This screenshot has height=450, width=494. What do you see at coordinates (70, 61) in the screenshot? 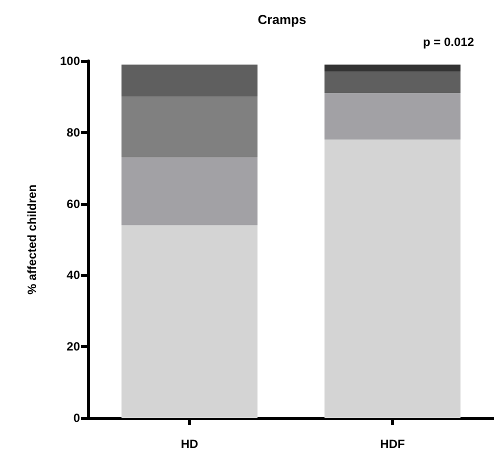
I see `y-tick-label: 100` at bounding box center [70, 61].